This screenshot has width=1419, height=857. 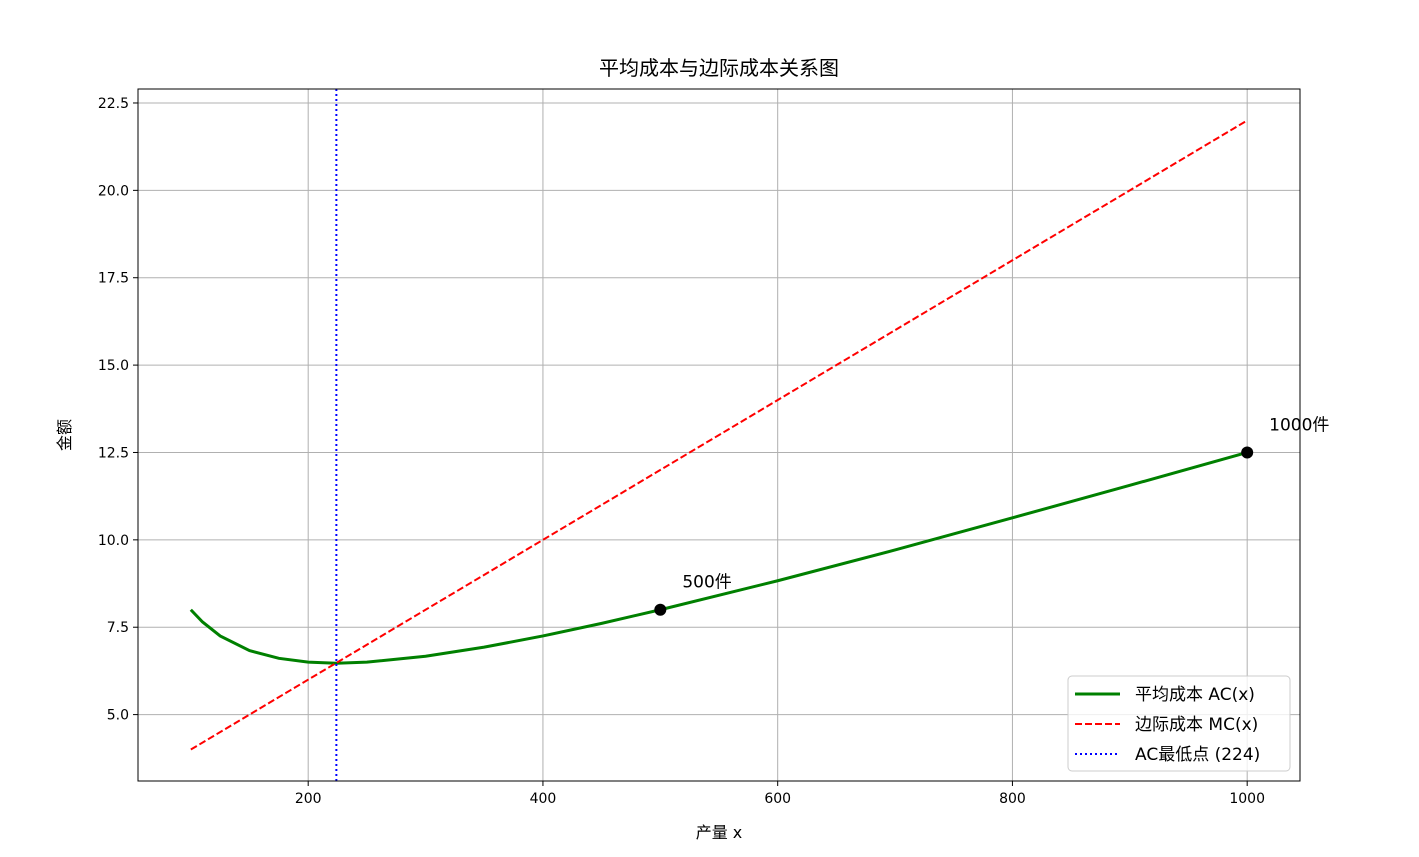 What do you see at coordinates (777, 799) in the screenshot?
I see `x-tick-label: 600` at bounding box center [777, 799].